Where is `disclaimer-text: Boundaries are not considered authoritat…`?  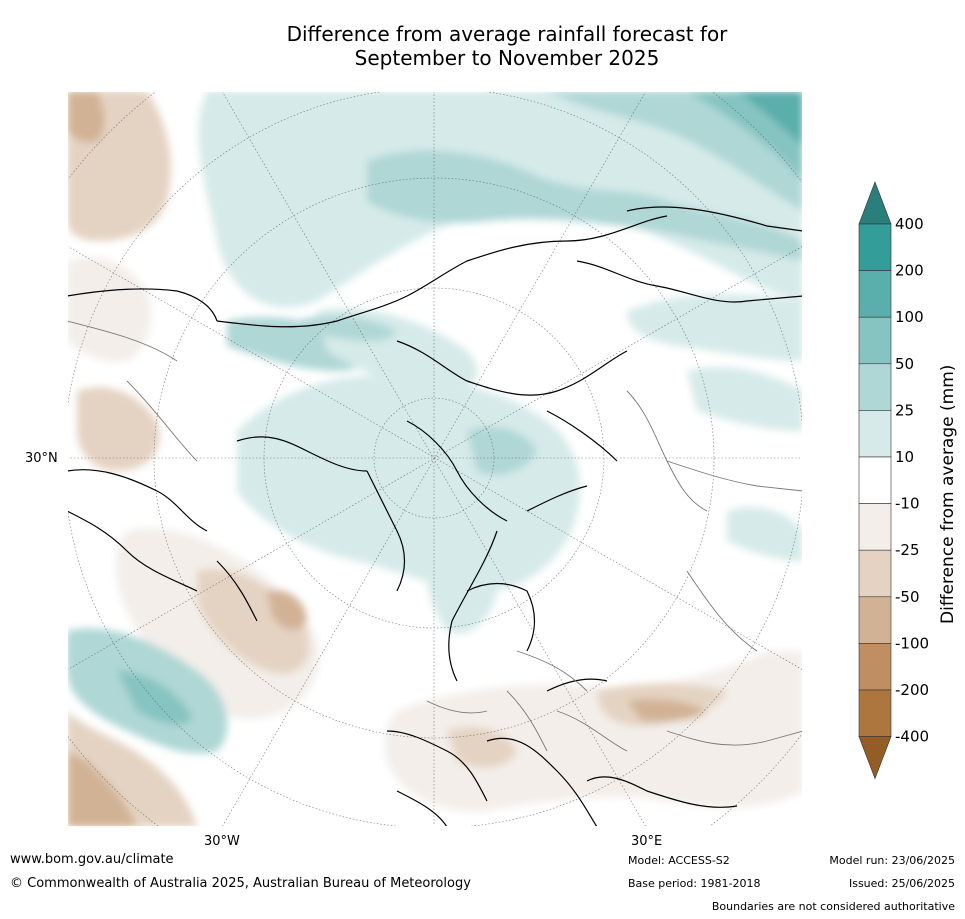 disclaimer-text: Boundaries are not considered authoritat… is located at coordinates (833, 906).